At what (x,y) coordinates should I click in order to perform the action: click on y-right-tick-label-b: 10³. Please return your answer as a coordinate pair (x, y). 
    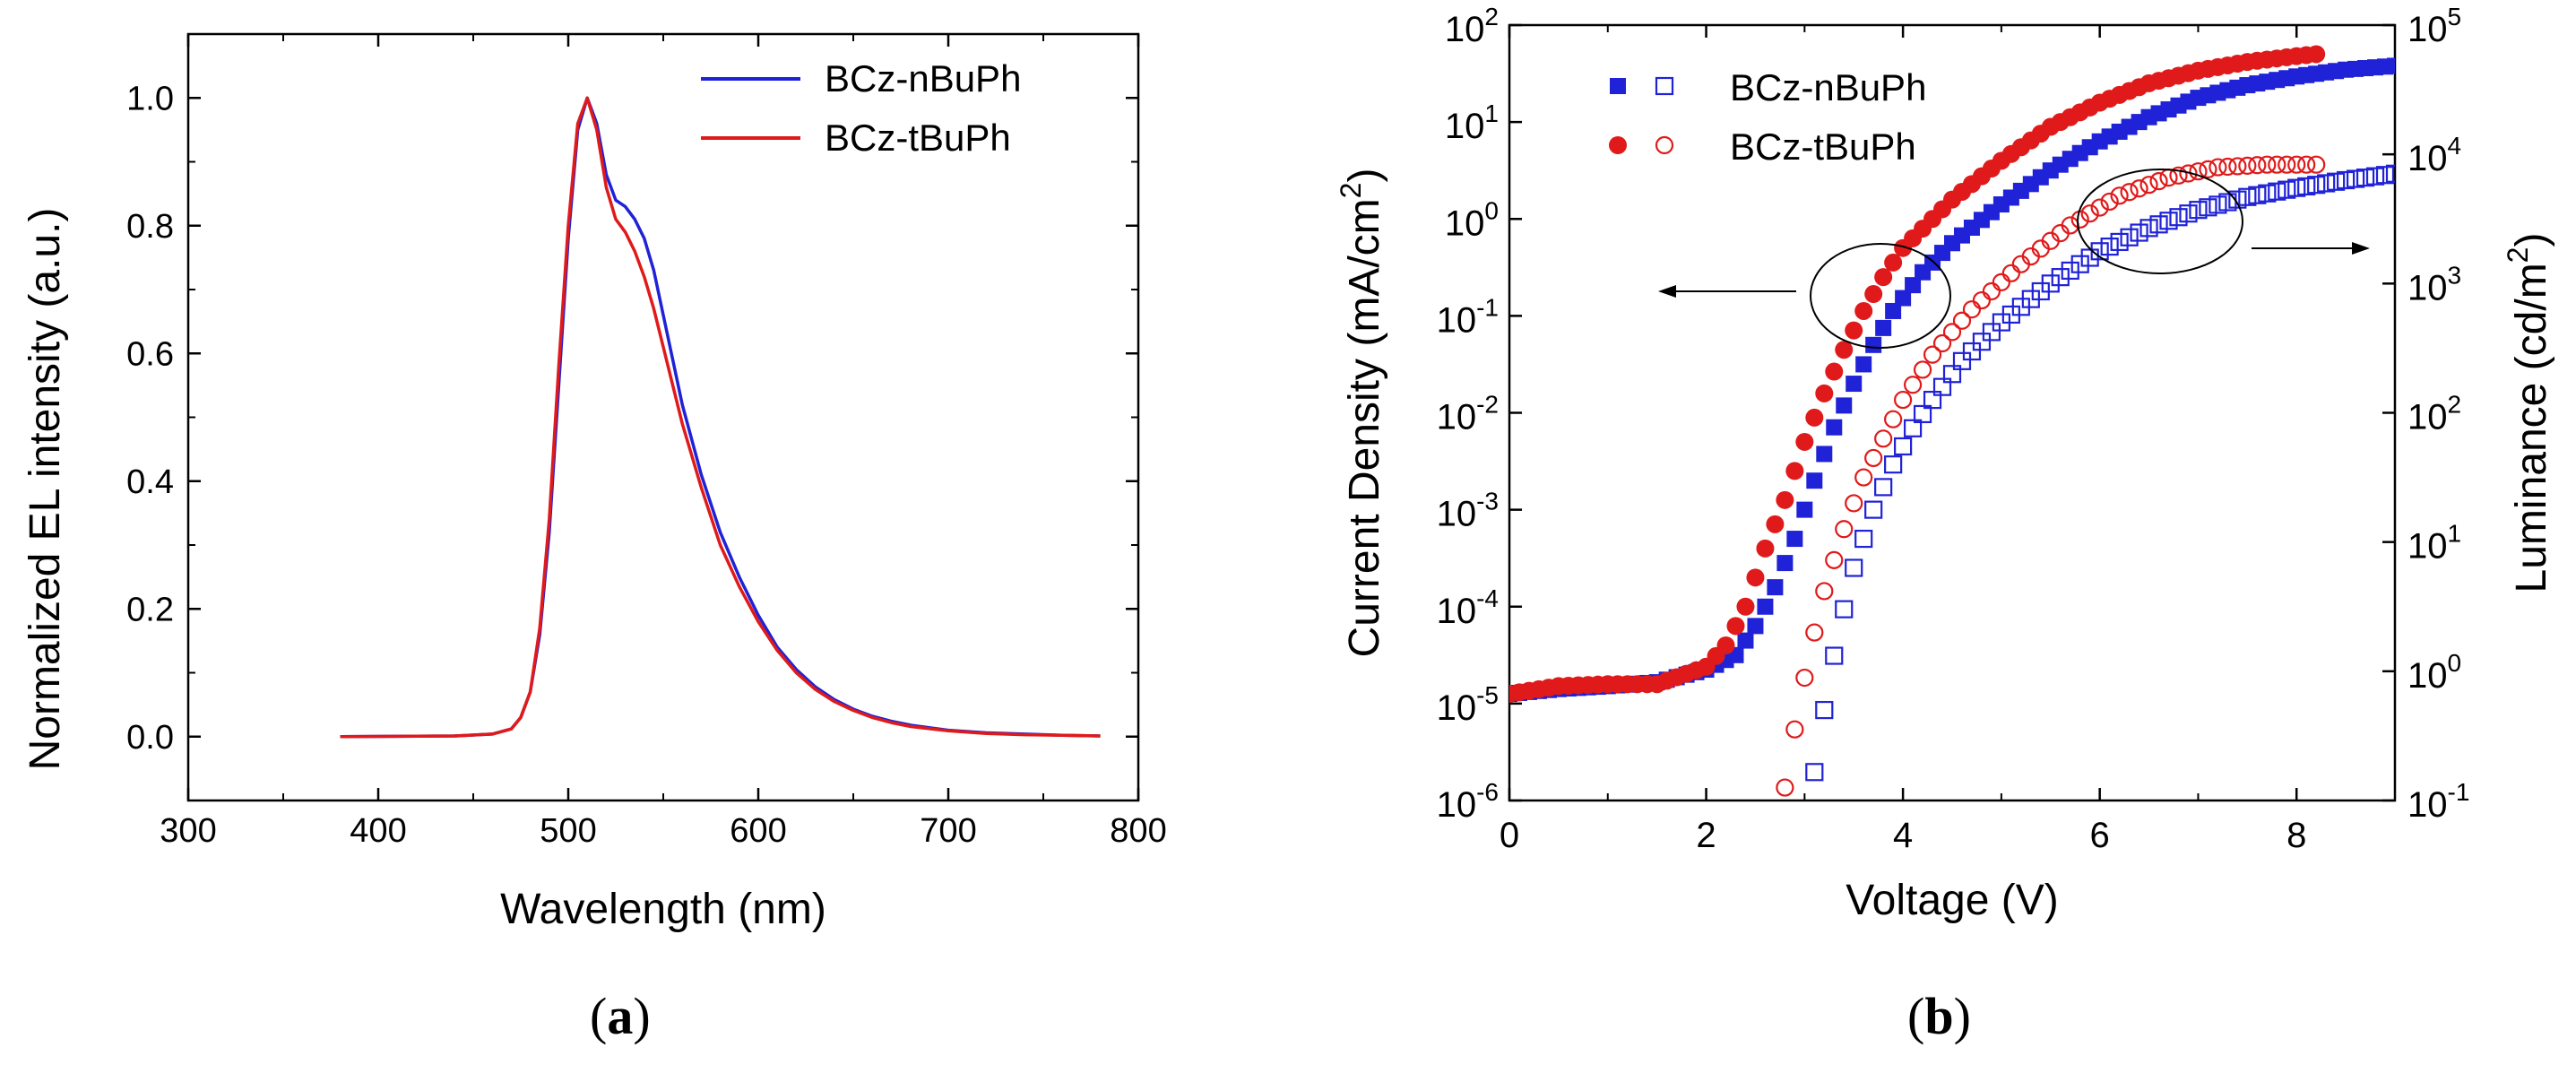
    Looking at the image, I should click on (2434, 284).